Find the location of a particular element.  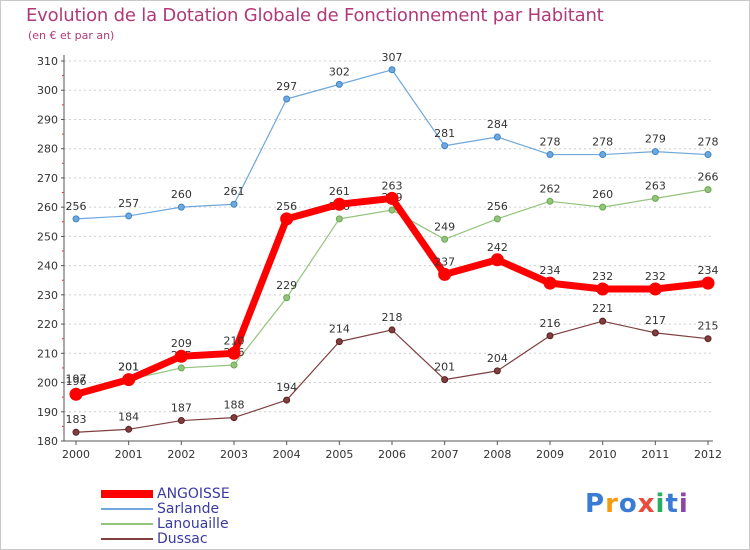

data-label-angoisse: 256 is located at coordinates (286, 206).